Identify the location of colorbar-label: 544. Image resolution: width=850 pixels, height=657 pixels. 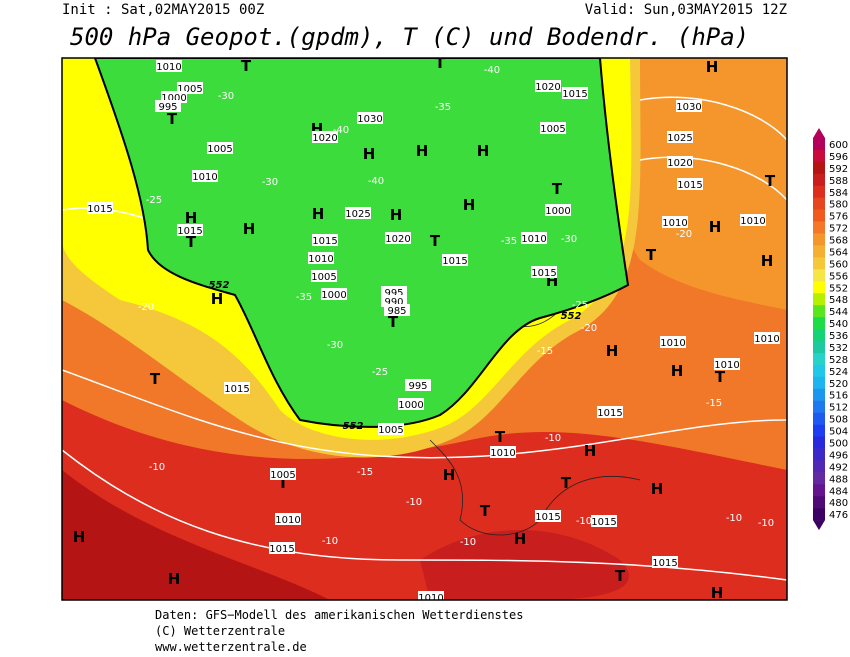
(838, 312).